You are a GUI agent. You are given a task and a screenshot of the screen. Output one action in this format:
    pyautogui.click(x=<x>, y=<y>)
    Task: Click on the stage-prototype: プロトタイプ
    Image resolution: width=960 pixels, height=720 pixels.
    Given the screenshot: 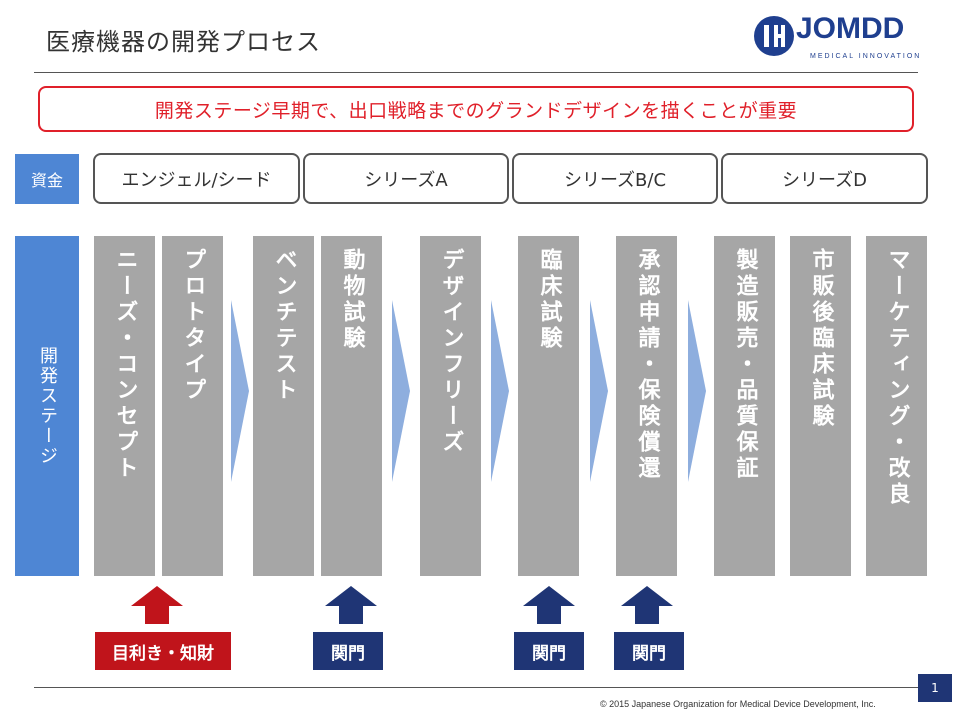 What is the action you would take?
    pyautogui.click(x=192, y=406)
    